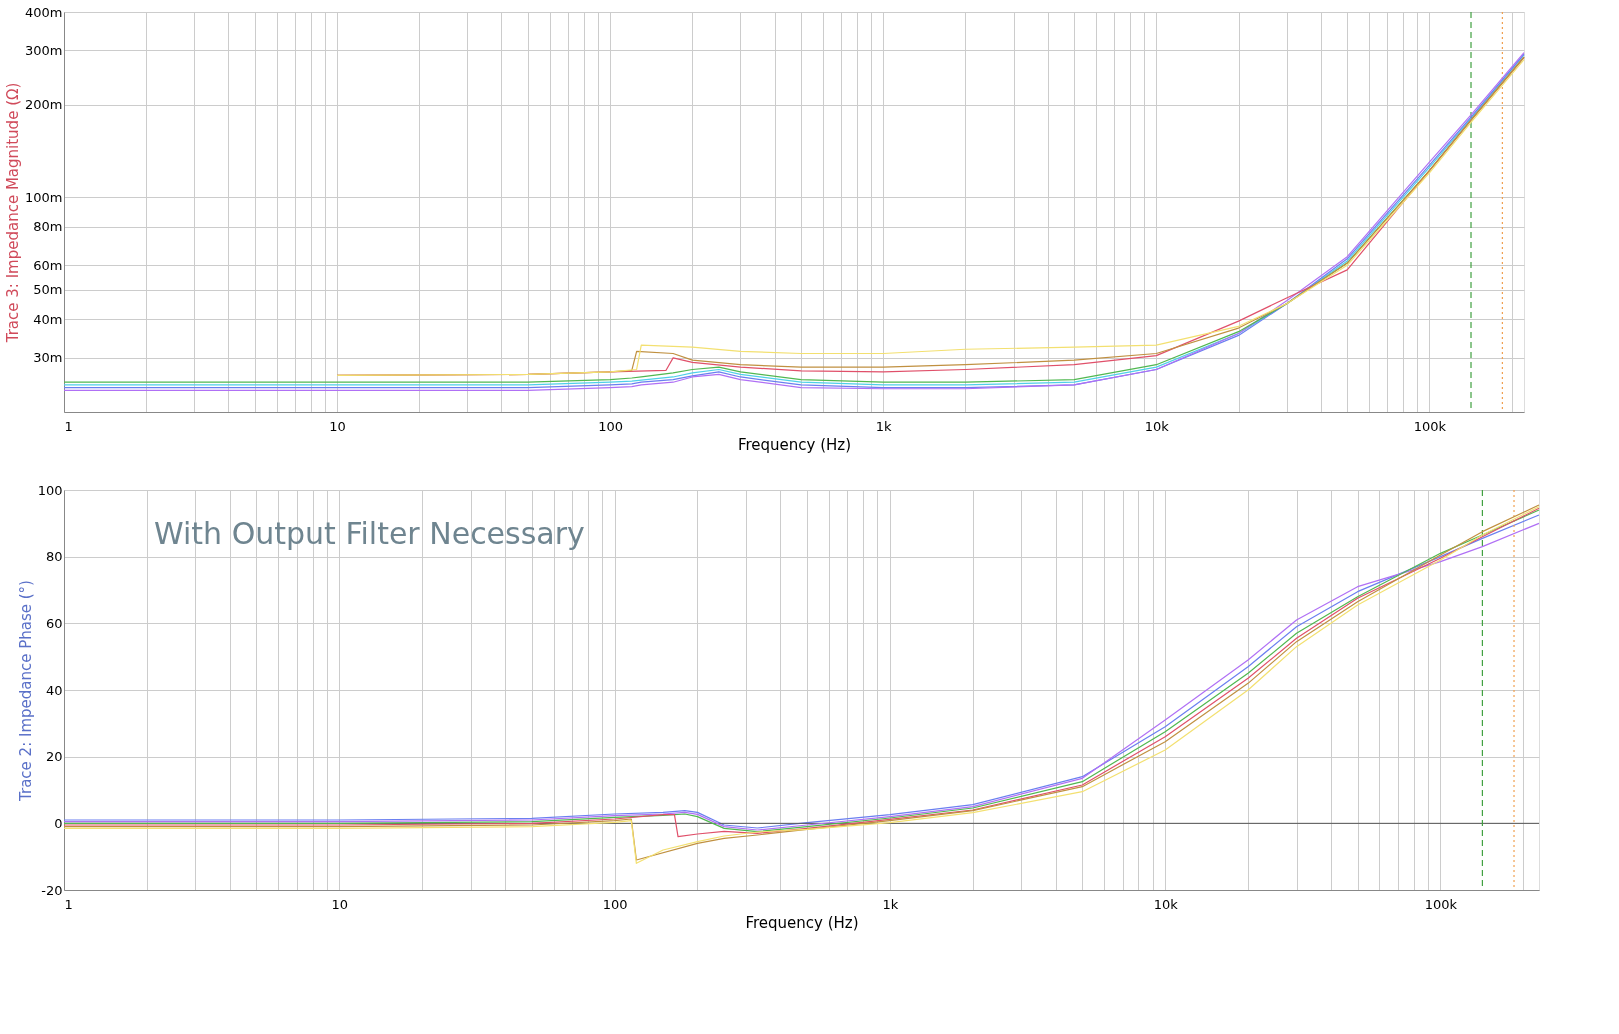 The height and width of the screenshot is (1034, 1619). I want to click on y-axis-title: Trace 3: Impedance Magnitude (Ω), so click(13, 213).